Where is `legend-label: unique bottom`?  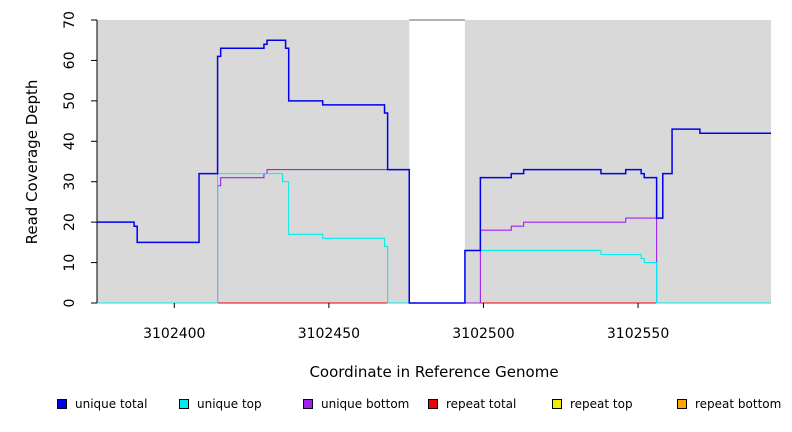 legend-label: unique bottom is located at coordinates (365, 404).